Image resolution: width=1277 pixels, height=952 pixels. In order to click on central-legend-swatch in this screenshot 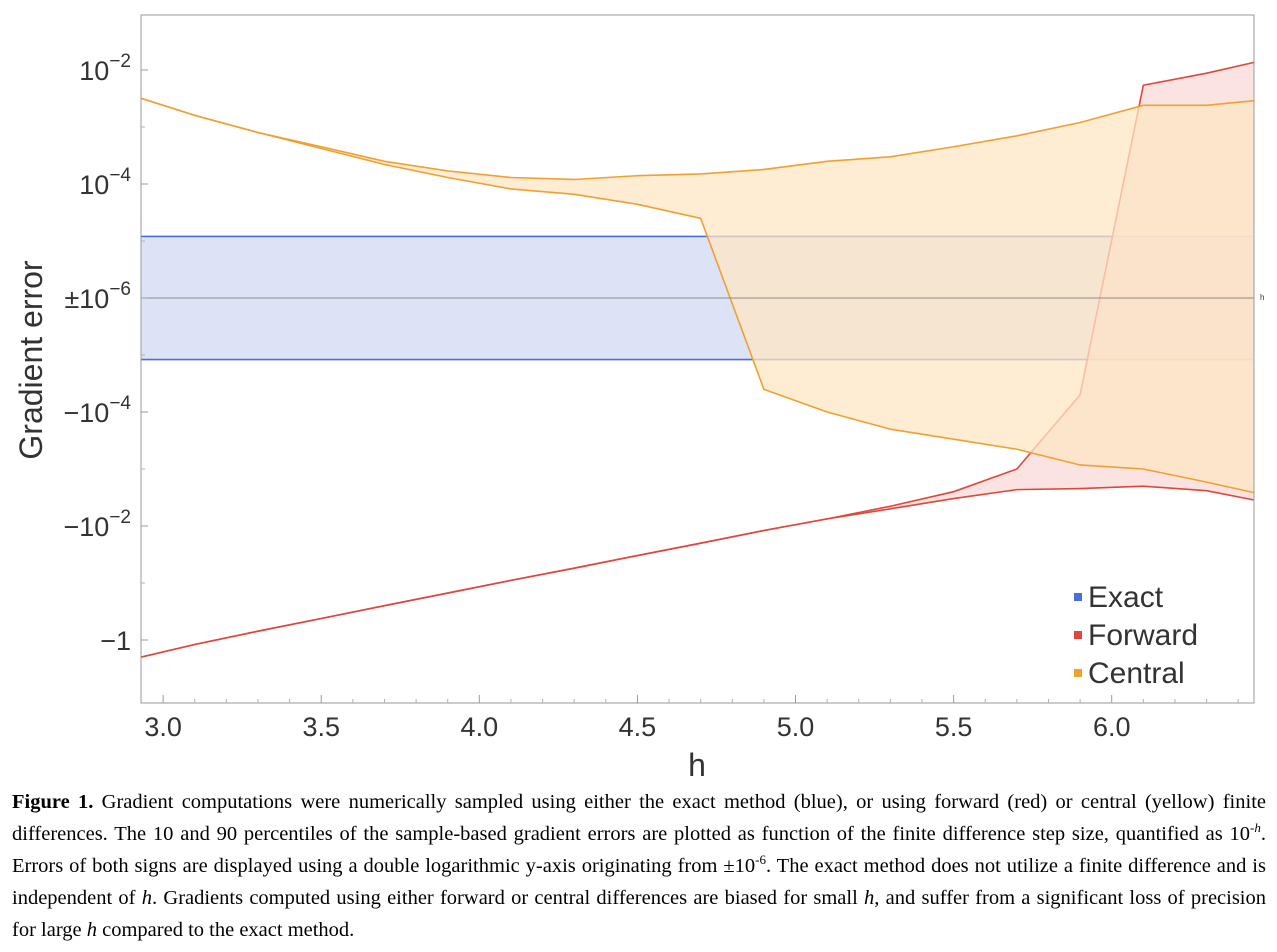, I will do `click(1078, 673)`.